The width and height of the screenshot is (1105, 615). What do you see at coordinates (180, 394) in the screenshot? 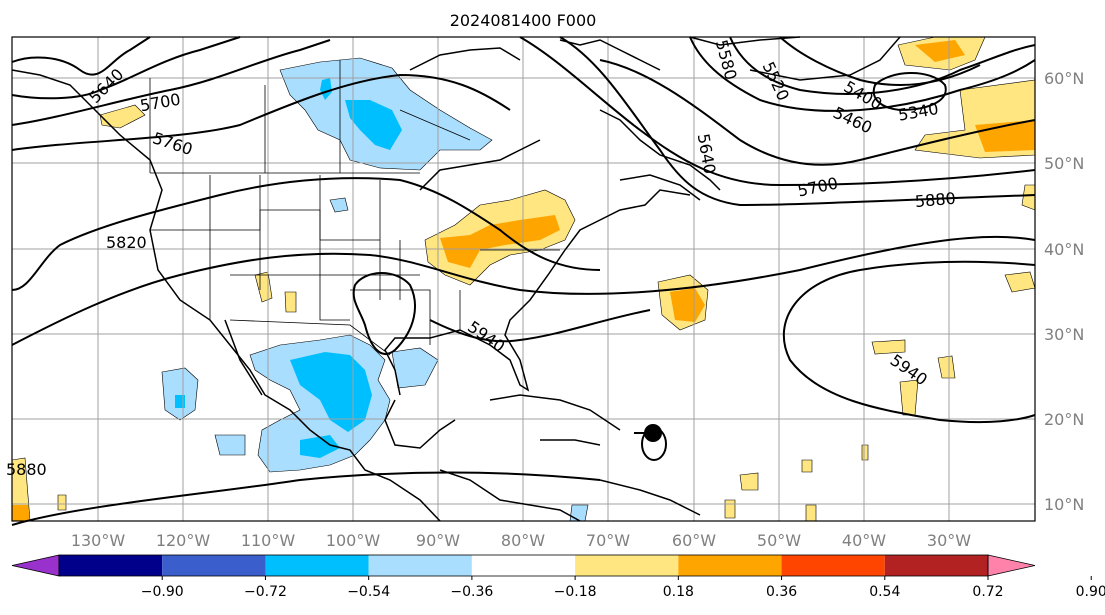
I see `shade-blue-pacific` at bounding box center [180, 394].